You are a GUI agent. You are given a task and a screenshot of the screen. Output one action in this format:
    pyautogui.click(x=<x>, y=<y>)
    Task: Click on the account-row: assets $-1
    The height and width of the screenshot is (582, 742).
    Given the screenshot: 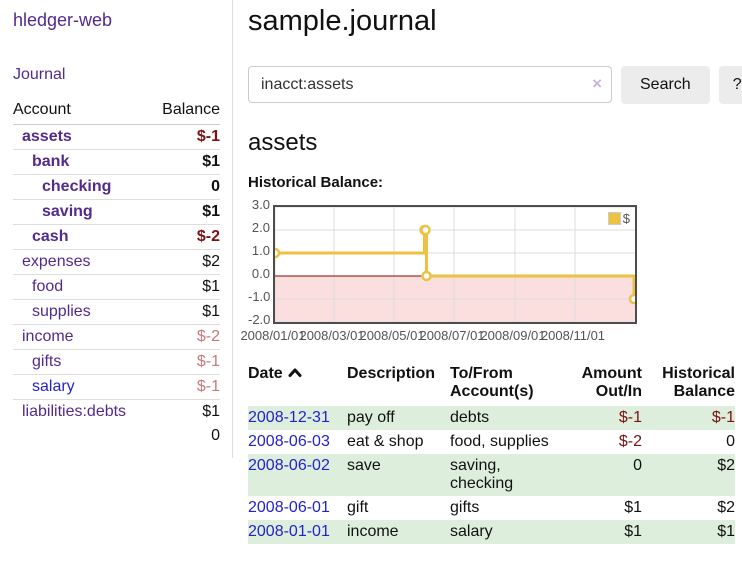 What is the action you would take?
    pyautogui.click(x=116, y=137)
    